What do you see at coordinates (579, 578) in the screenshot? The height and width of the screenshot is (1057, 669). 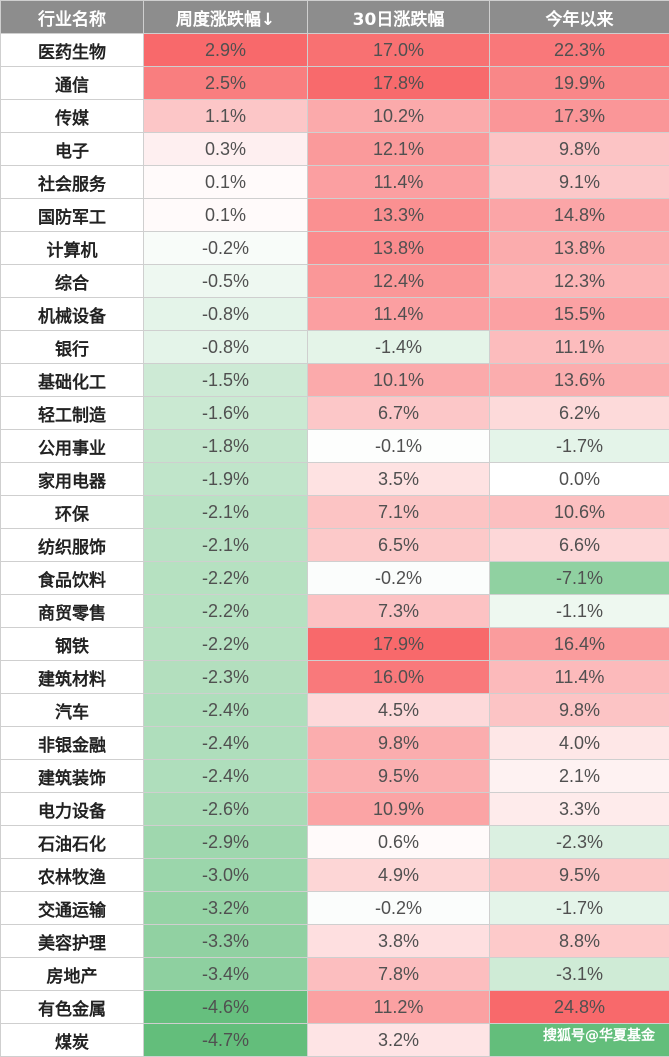 I see `ytd-change-cell: -7.1%` at bounding box center [579, 578].